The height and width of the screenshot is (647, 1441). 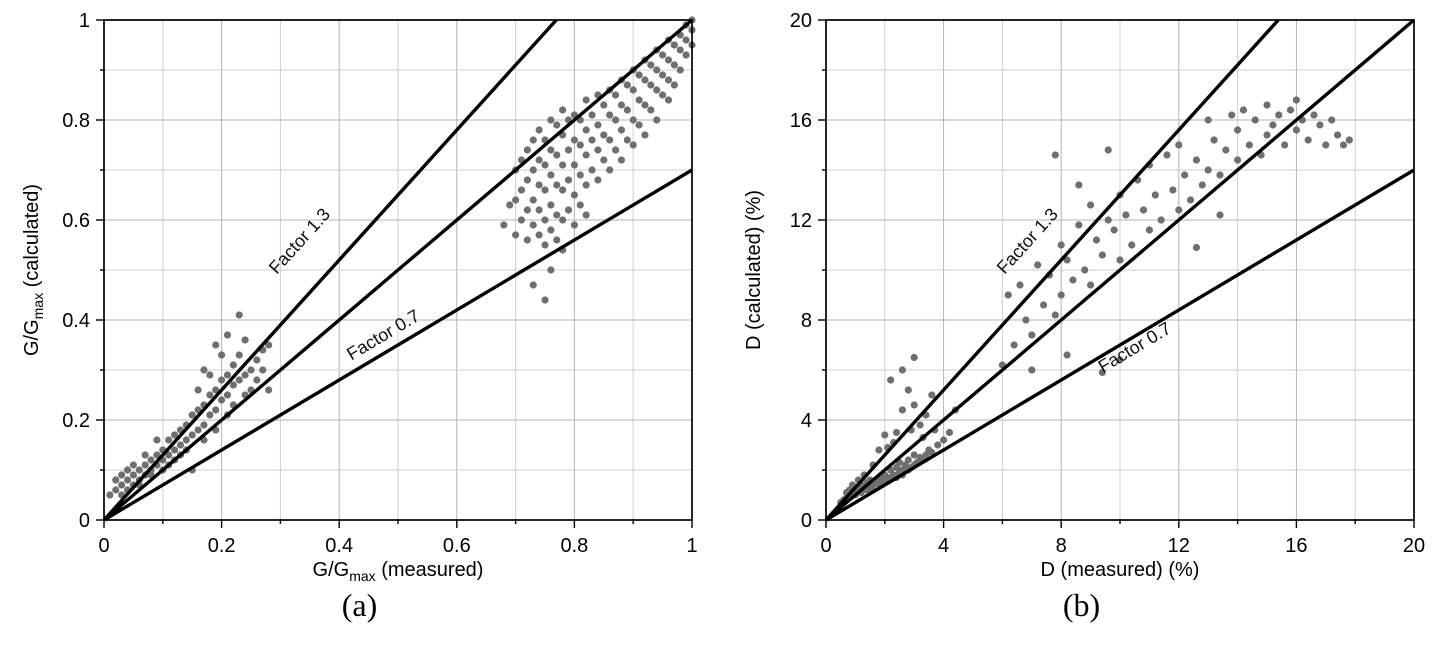 What do you see at coordinates (359, 605) in the screenshot?
I see `chart-a-caption: (a)` at bounding box center [359, 605].